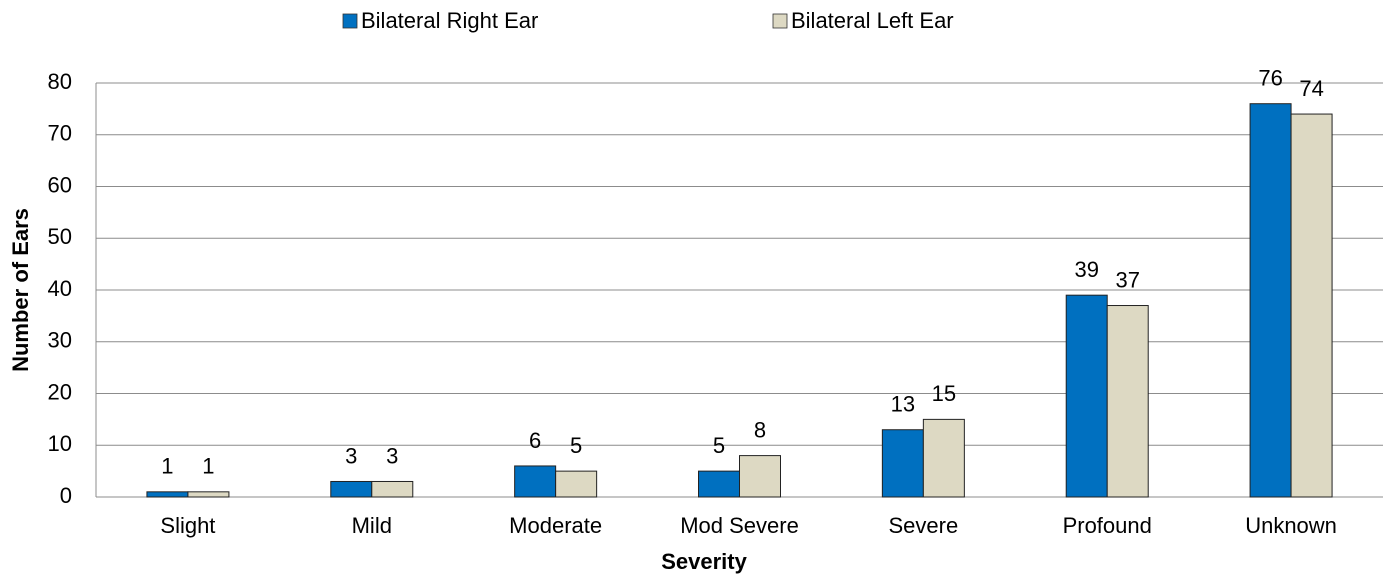  I want to click on data-label: 76, so click(1270, 78).